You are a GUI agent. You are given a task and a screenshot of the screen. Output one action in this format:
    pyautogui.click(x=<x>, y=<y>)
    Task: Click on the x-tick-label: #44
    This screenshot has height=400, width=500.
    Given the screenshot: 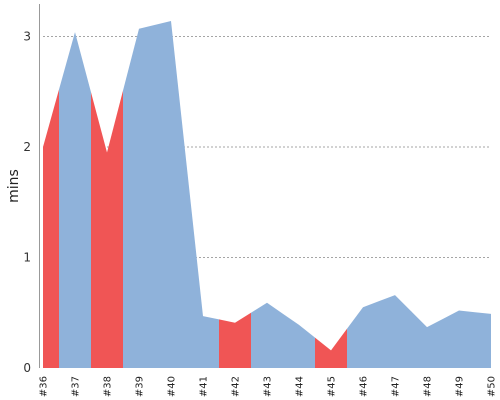 What is the action you would take?
    pyautogui.click(x=300, y=386)
    